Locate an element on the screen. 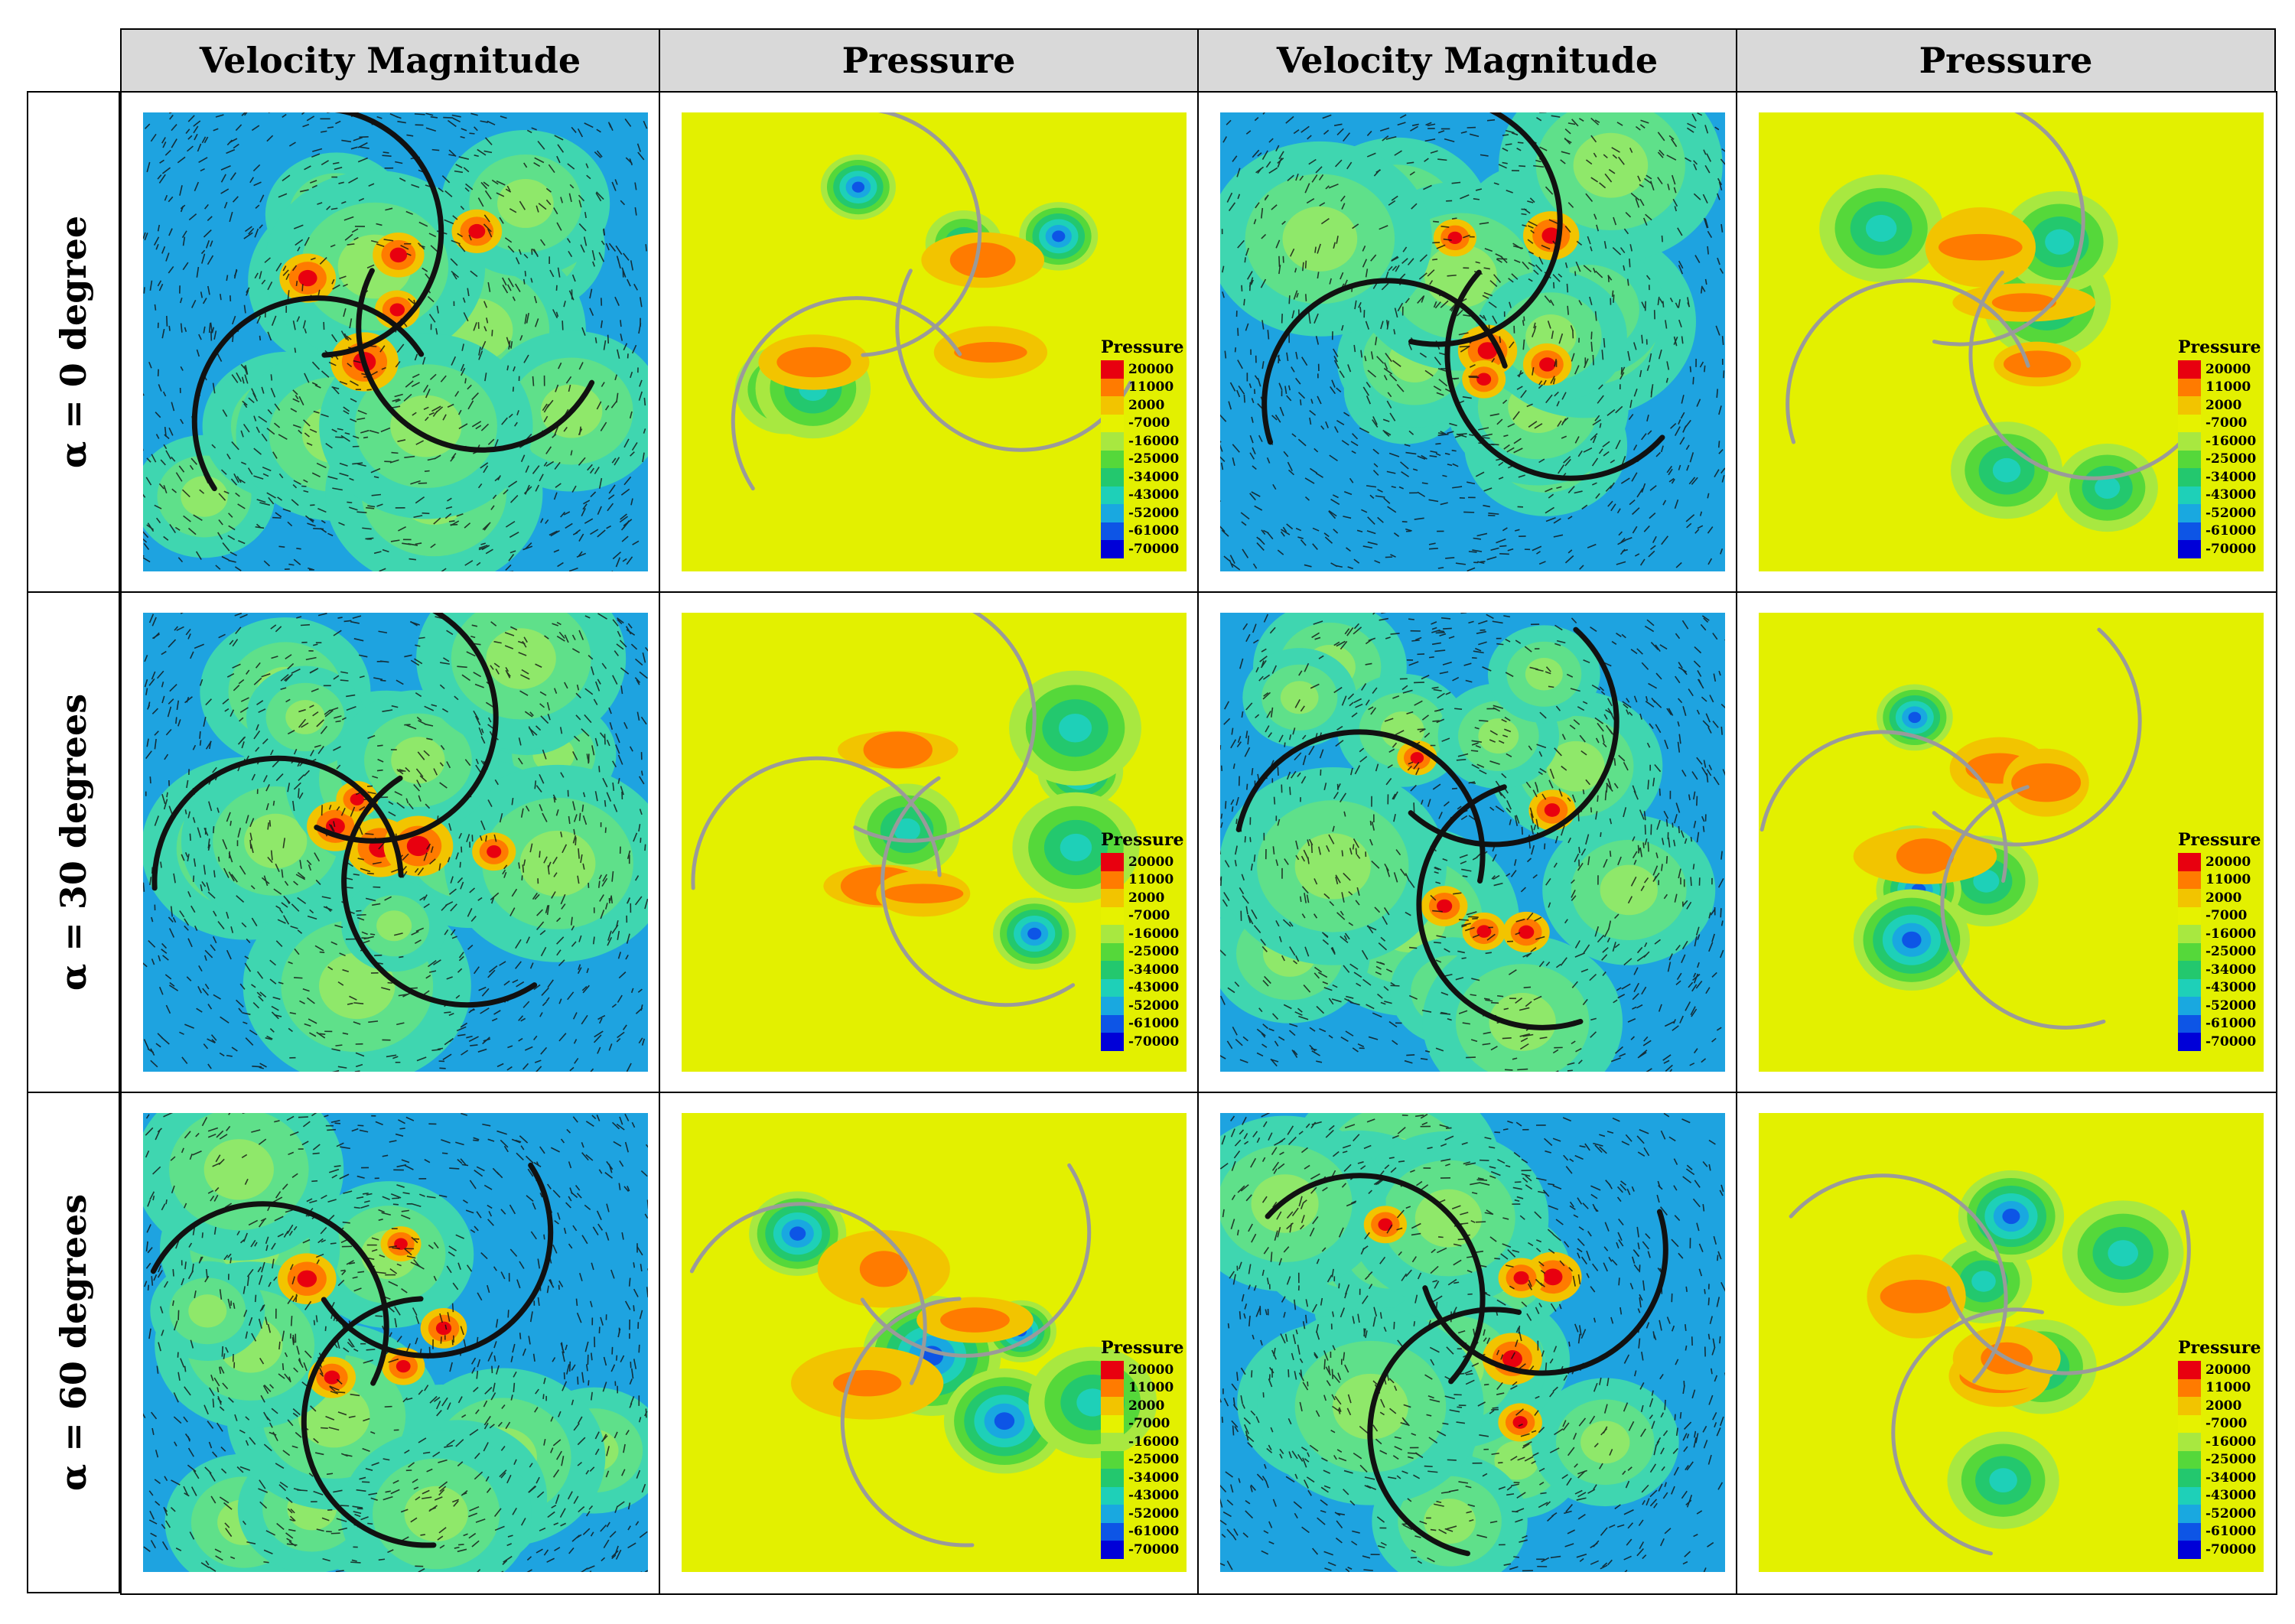 This screenshot has width=2295, height=1624. pressure-contour-image is located at coordinates (934, 843).